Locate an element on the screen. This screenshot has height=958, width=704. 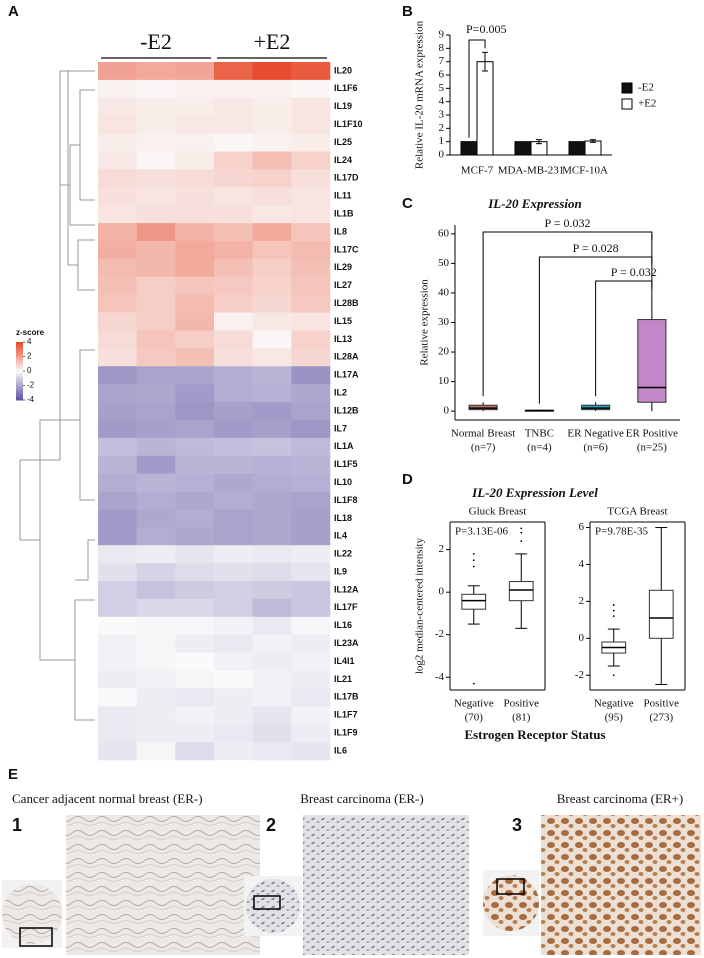
x-tick-label: MCF-10A is located at coordinates (585, 171).